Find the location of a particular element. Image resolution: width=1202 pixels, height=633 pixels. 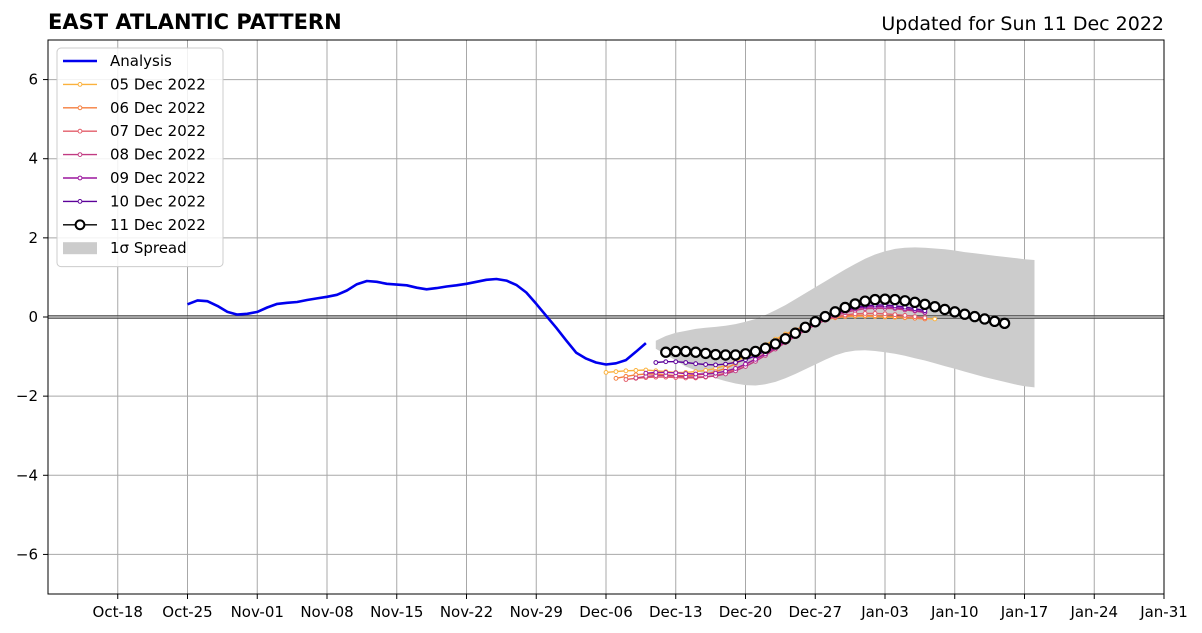

x-tick-label: Oct-18 is located at coordinates (118, 612).